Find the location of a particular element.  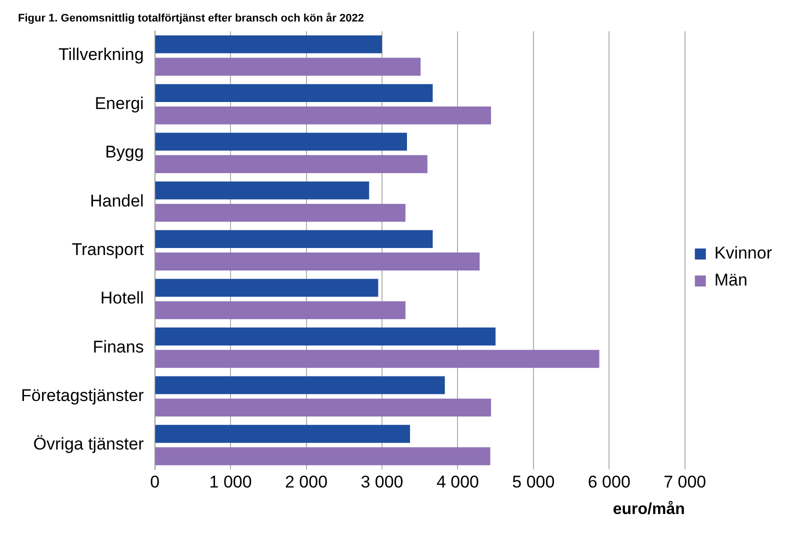

y-tick-label: Hotell is located at coordinates (122, 298).